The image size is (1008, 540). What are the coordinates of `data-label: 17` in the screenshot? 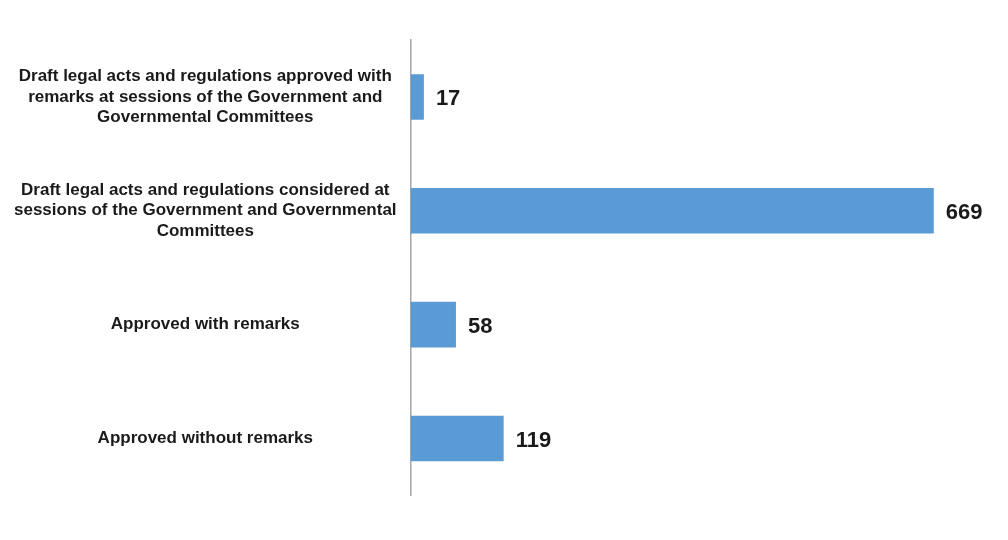 It's located at (448, 97).